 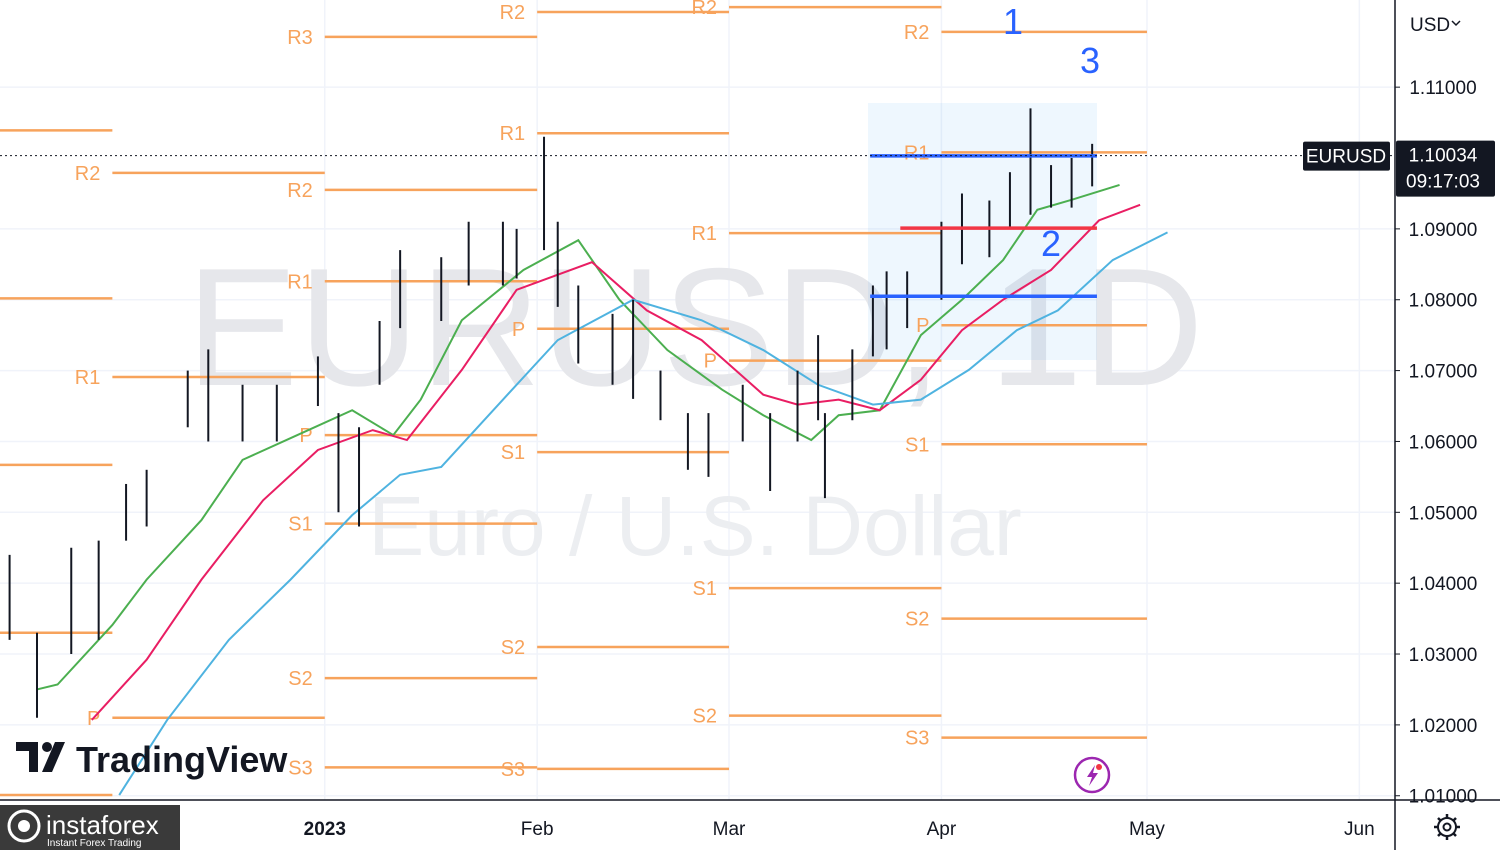 I want to click on y-tick-label: 1.11000, so click(x=1442, y=88).